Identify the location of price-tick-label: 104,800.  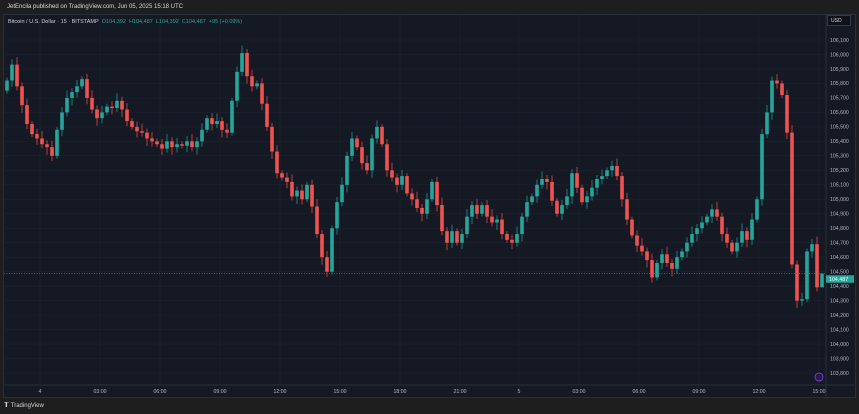
(839, 229).